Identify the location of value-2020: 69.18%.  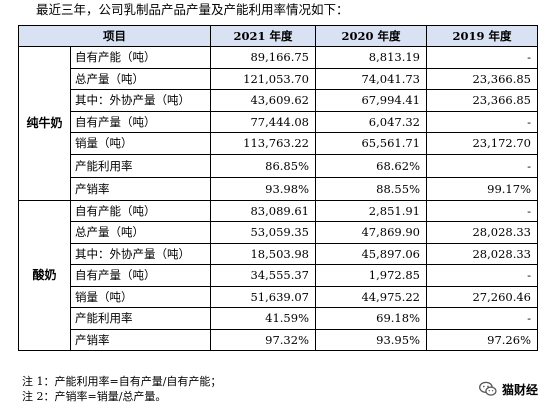
(371, 318).